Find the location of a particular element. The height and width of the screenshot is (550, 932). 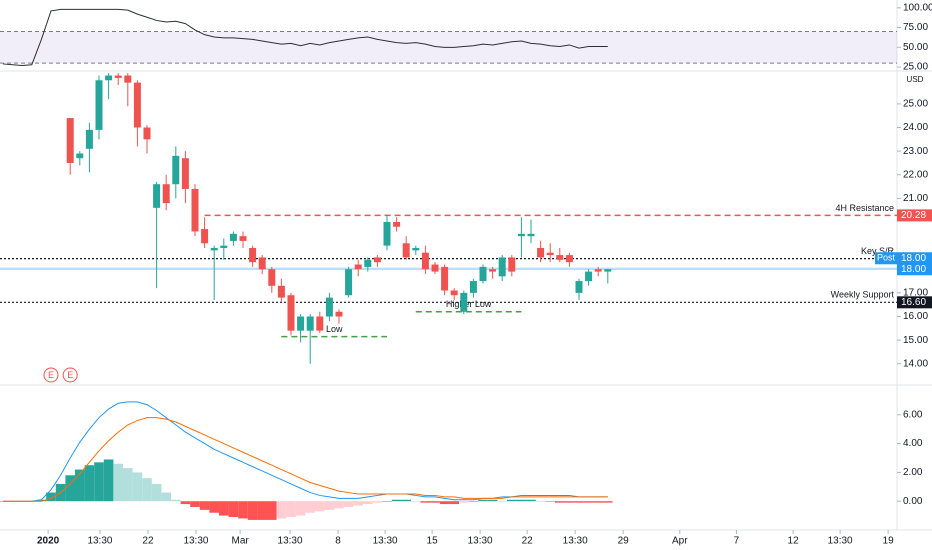

y-tick-label: 4.00 is located at coordinates (913, 443).